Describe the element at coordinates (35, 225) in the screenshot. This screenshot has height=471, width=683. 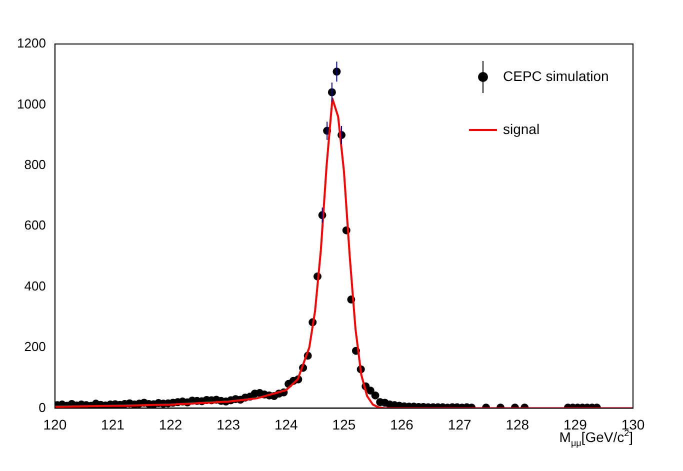
I see `y-tick-label: 600` at that location.